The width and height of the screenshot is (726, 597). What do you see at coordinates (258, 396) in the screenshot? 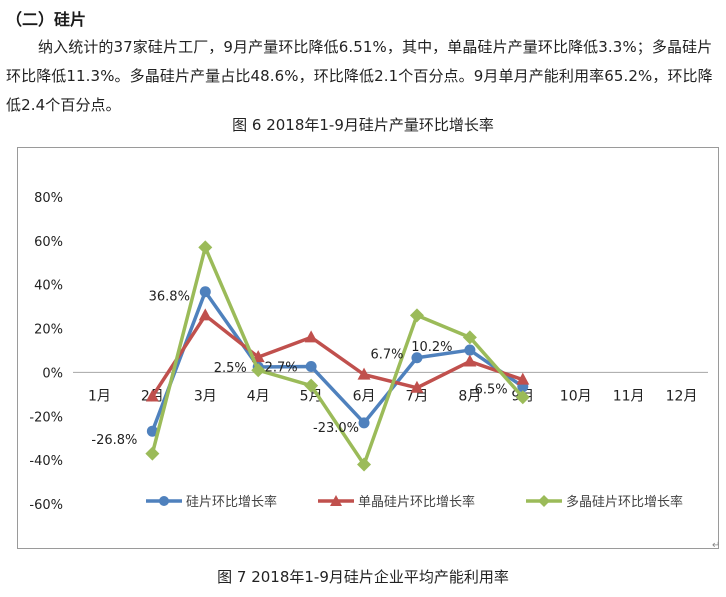
I see `x-tick-label: 4月` at bounding box center [258, 396].